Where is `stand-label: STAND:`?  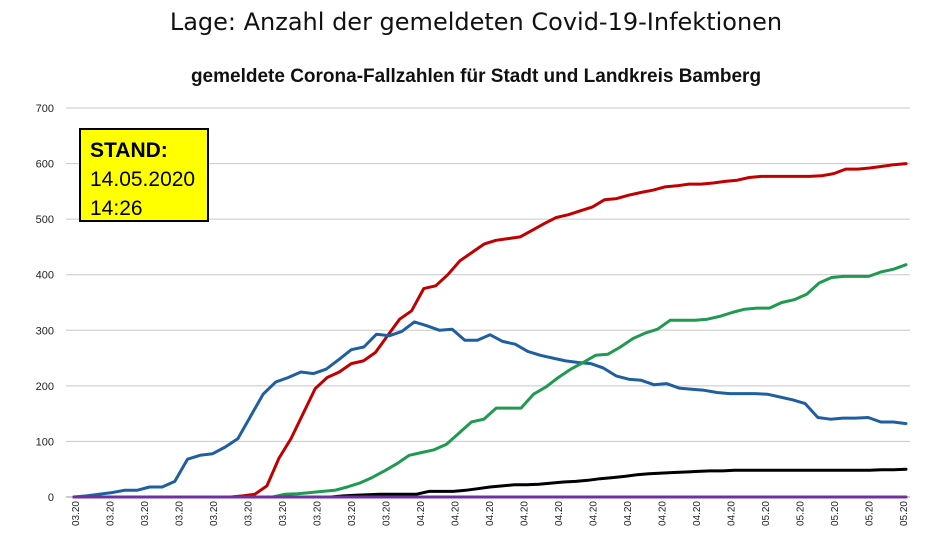 stand-label: STAND: is located at coordinates (129, 150).